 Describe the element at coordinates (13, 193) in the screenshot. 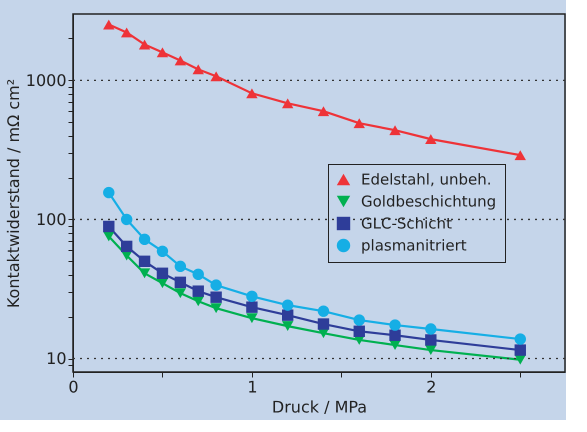

I see `y-axis-title: Kontaktwiderstand / mΩ cm²` at that location.